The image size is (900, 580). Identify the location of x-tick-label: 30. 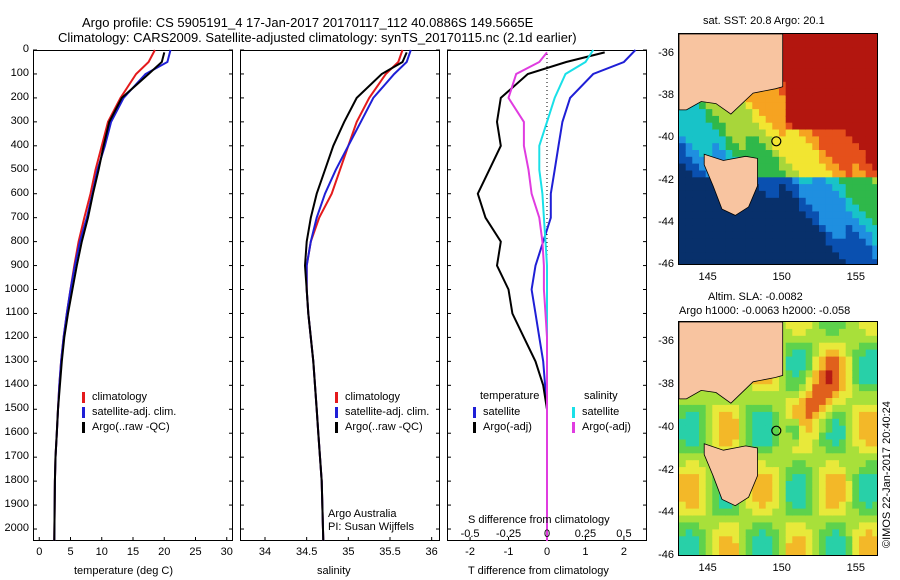
(226, 552).